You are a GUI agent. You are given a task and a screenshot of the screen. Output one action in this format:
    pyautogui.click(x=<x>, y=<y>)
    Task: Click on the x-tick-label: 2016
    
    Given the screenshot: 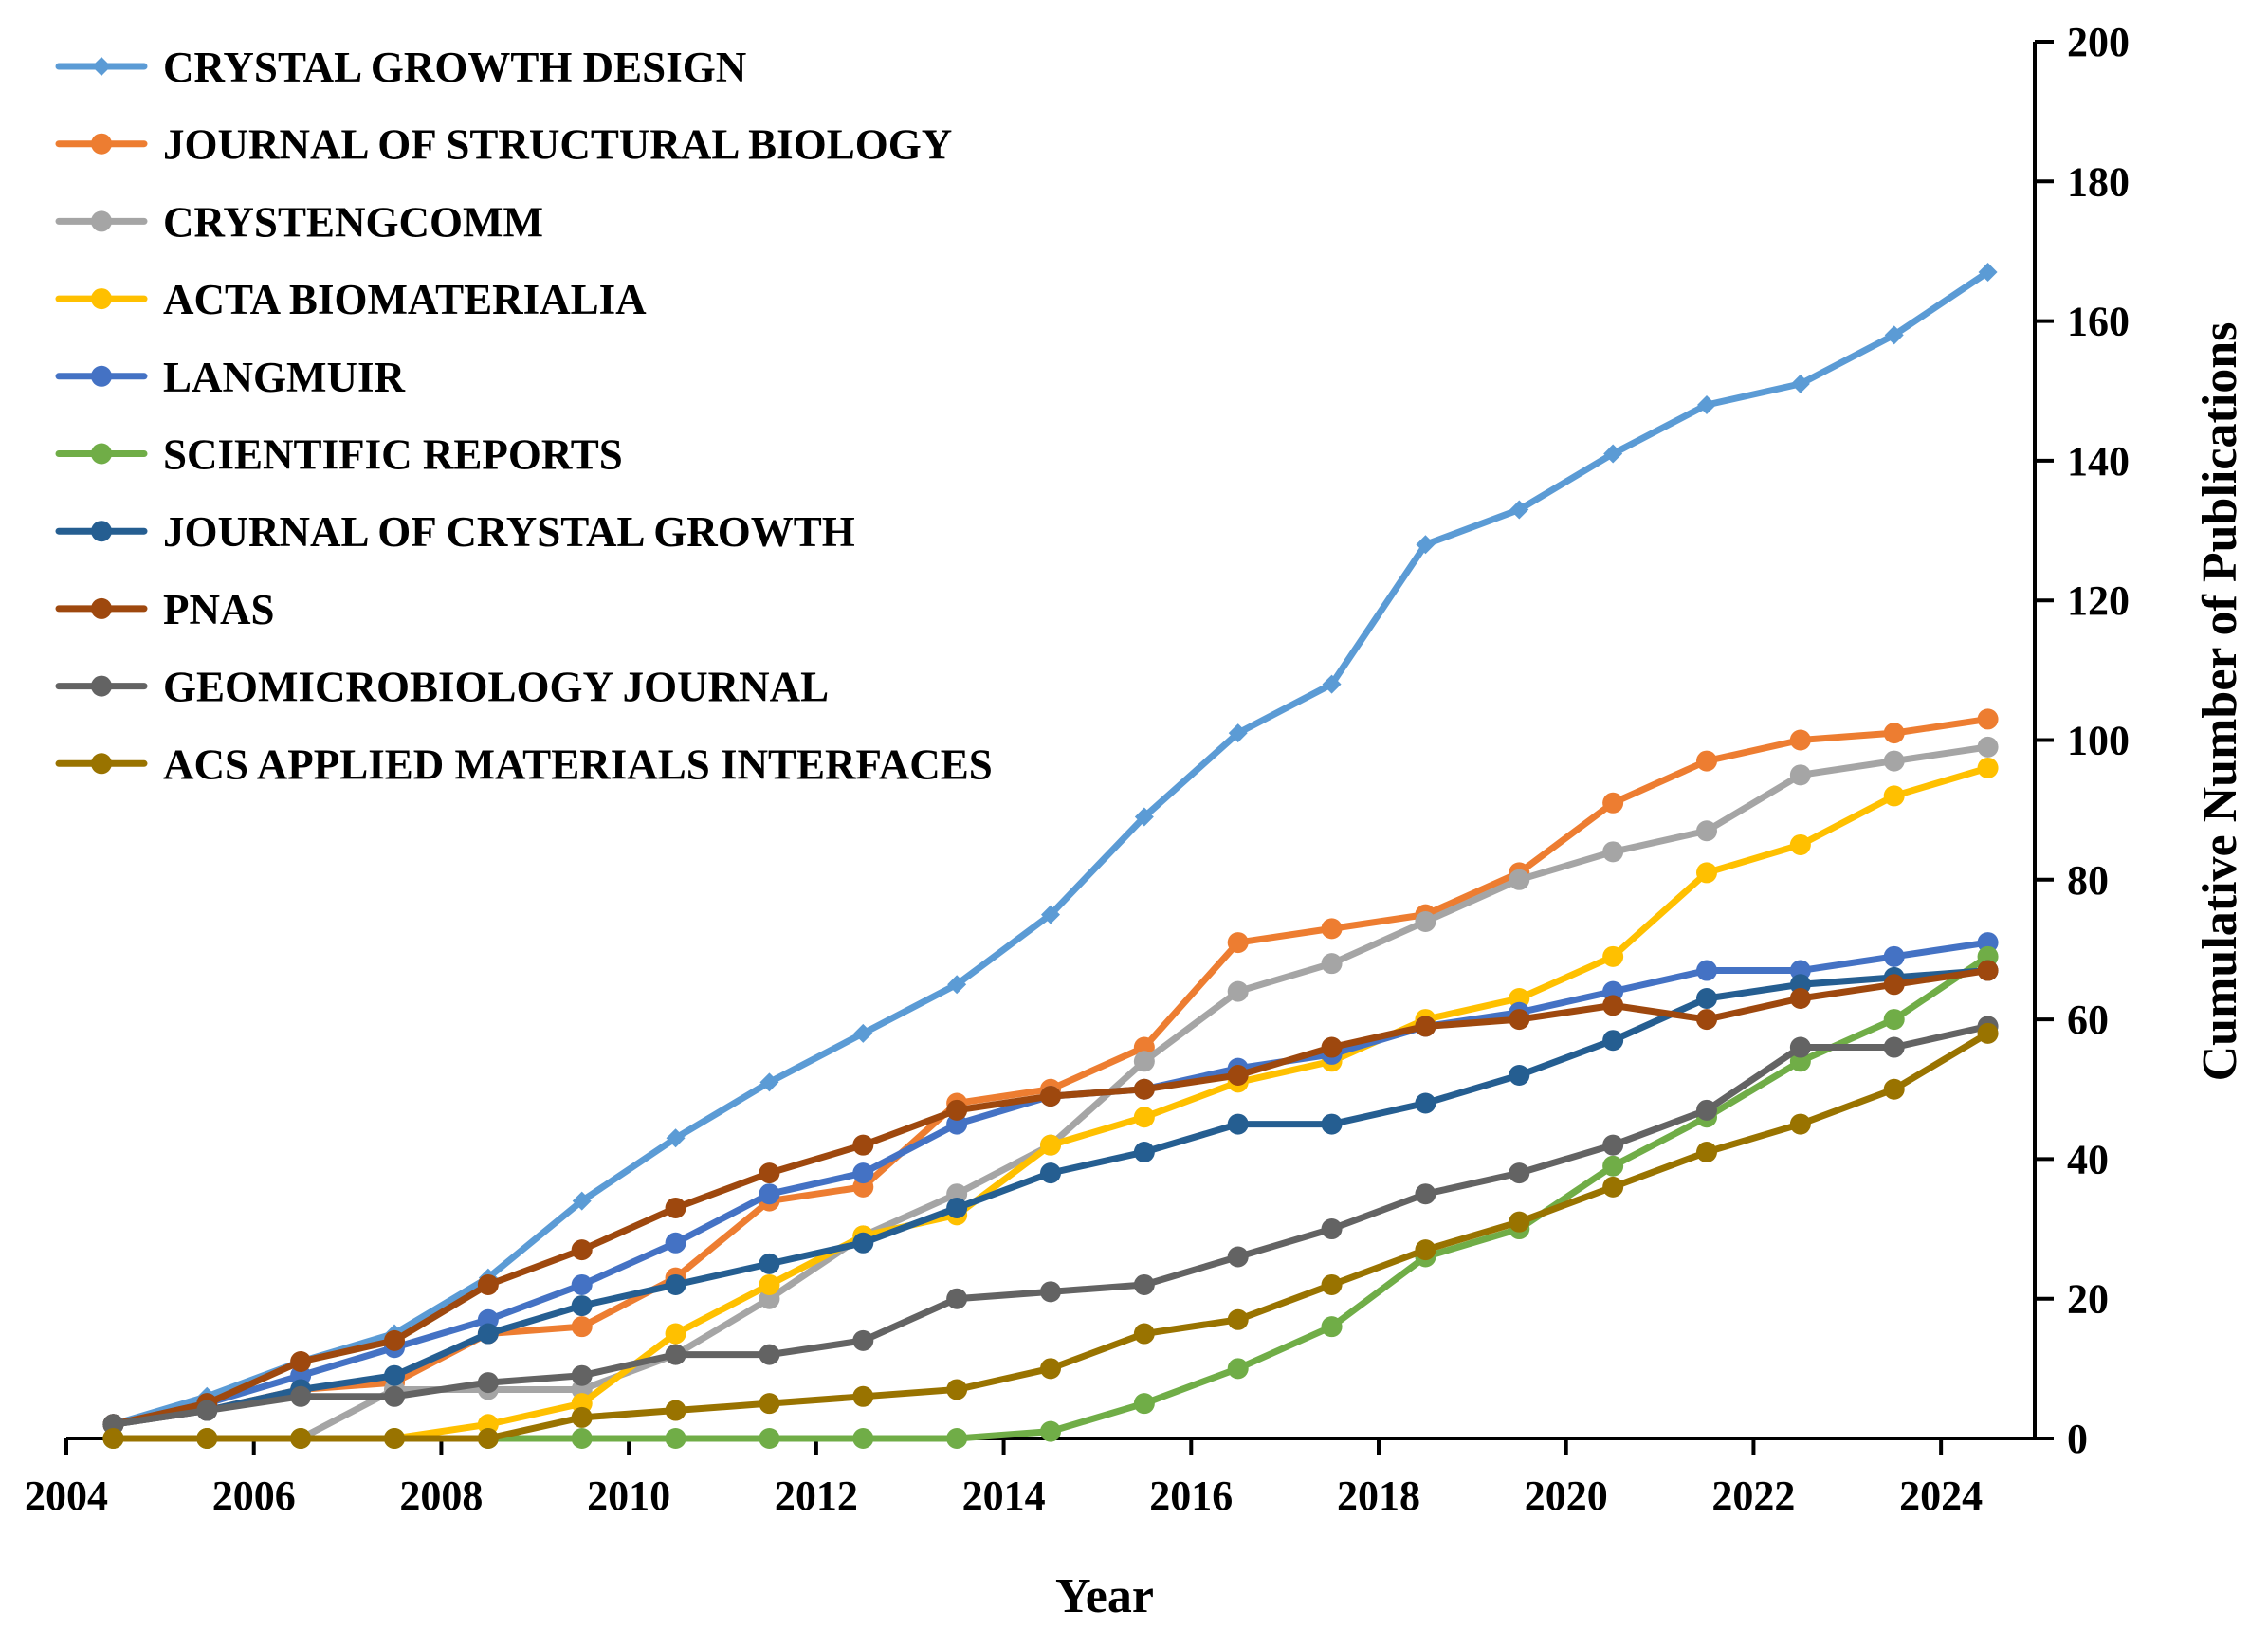 What is the action you would take?
    pyautogui.click(x=1191, y=1496)
    